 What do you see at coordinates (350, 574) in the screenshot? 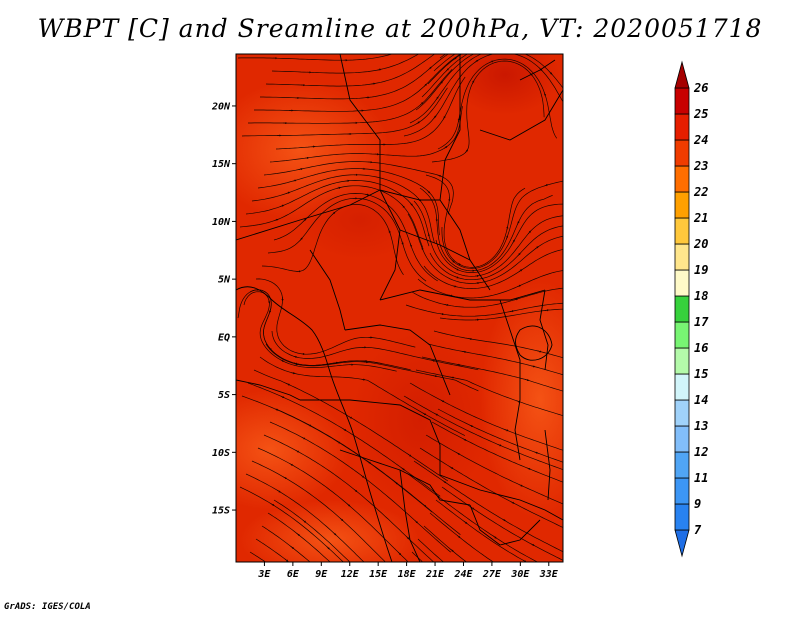
I see `lon-tick-label: 12E` at bounding box center [350, 574].